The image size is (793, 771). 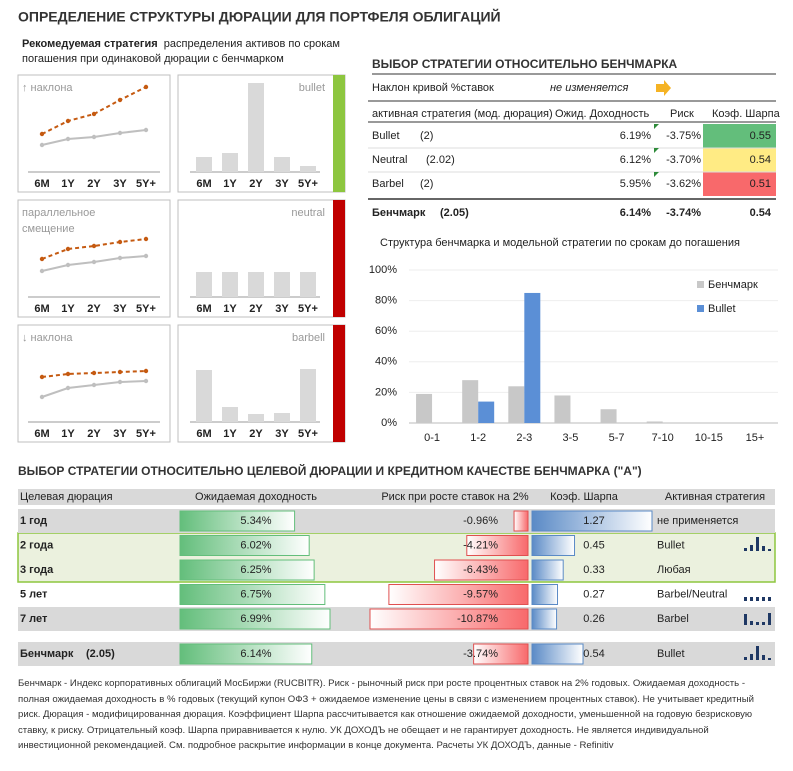 I want to click on highlight-group, so click(x=396, y=557).